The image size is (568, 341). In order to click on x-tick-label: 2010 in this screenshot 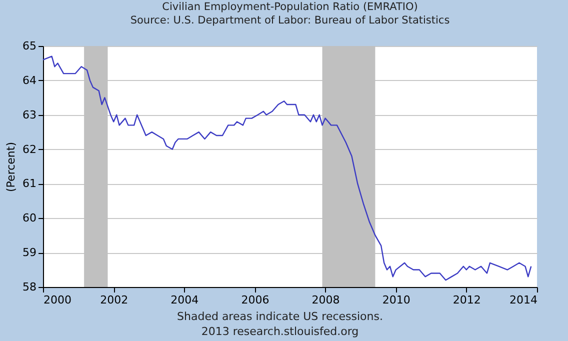, I will do `click(396, 300)`.